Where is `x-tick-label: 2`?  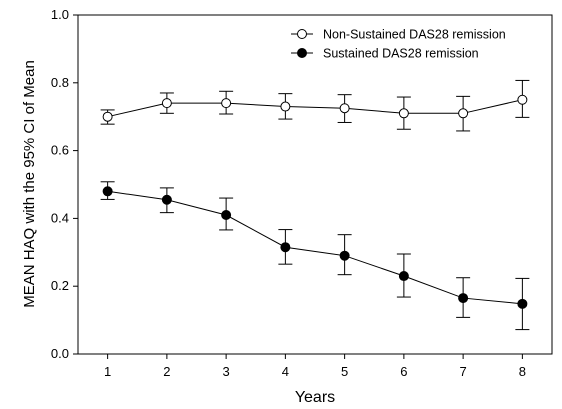
x-tick-label: 2 is located at coordinates (166, 371).